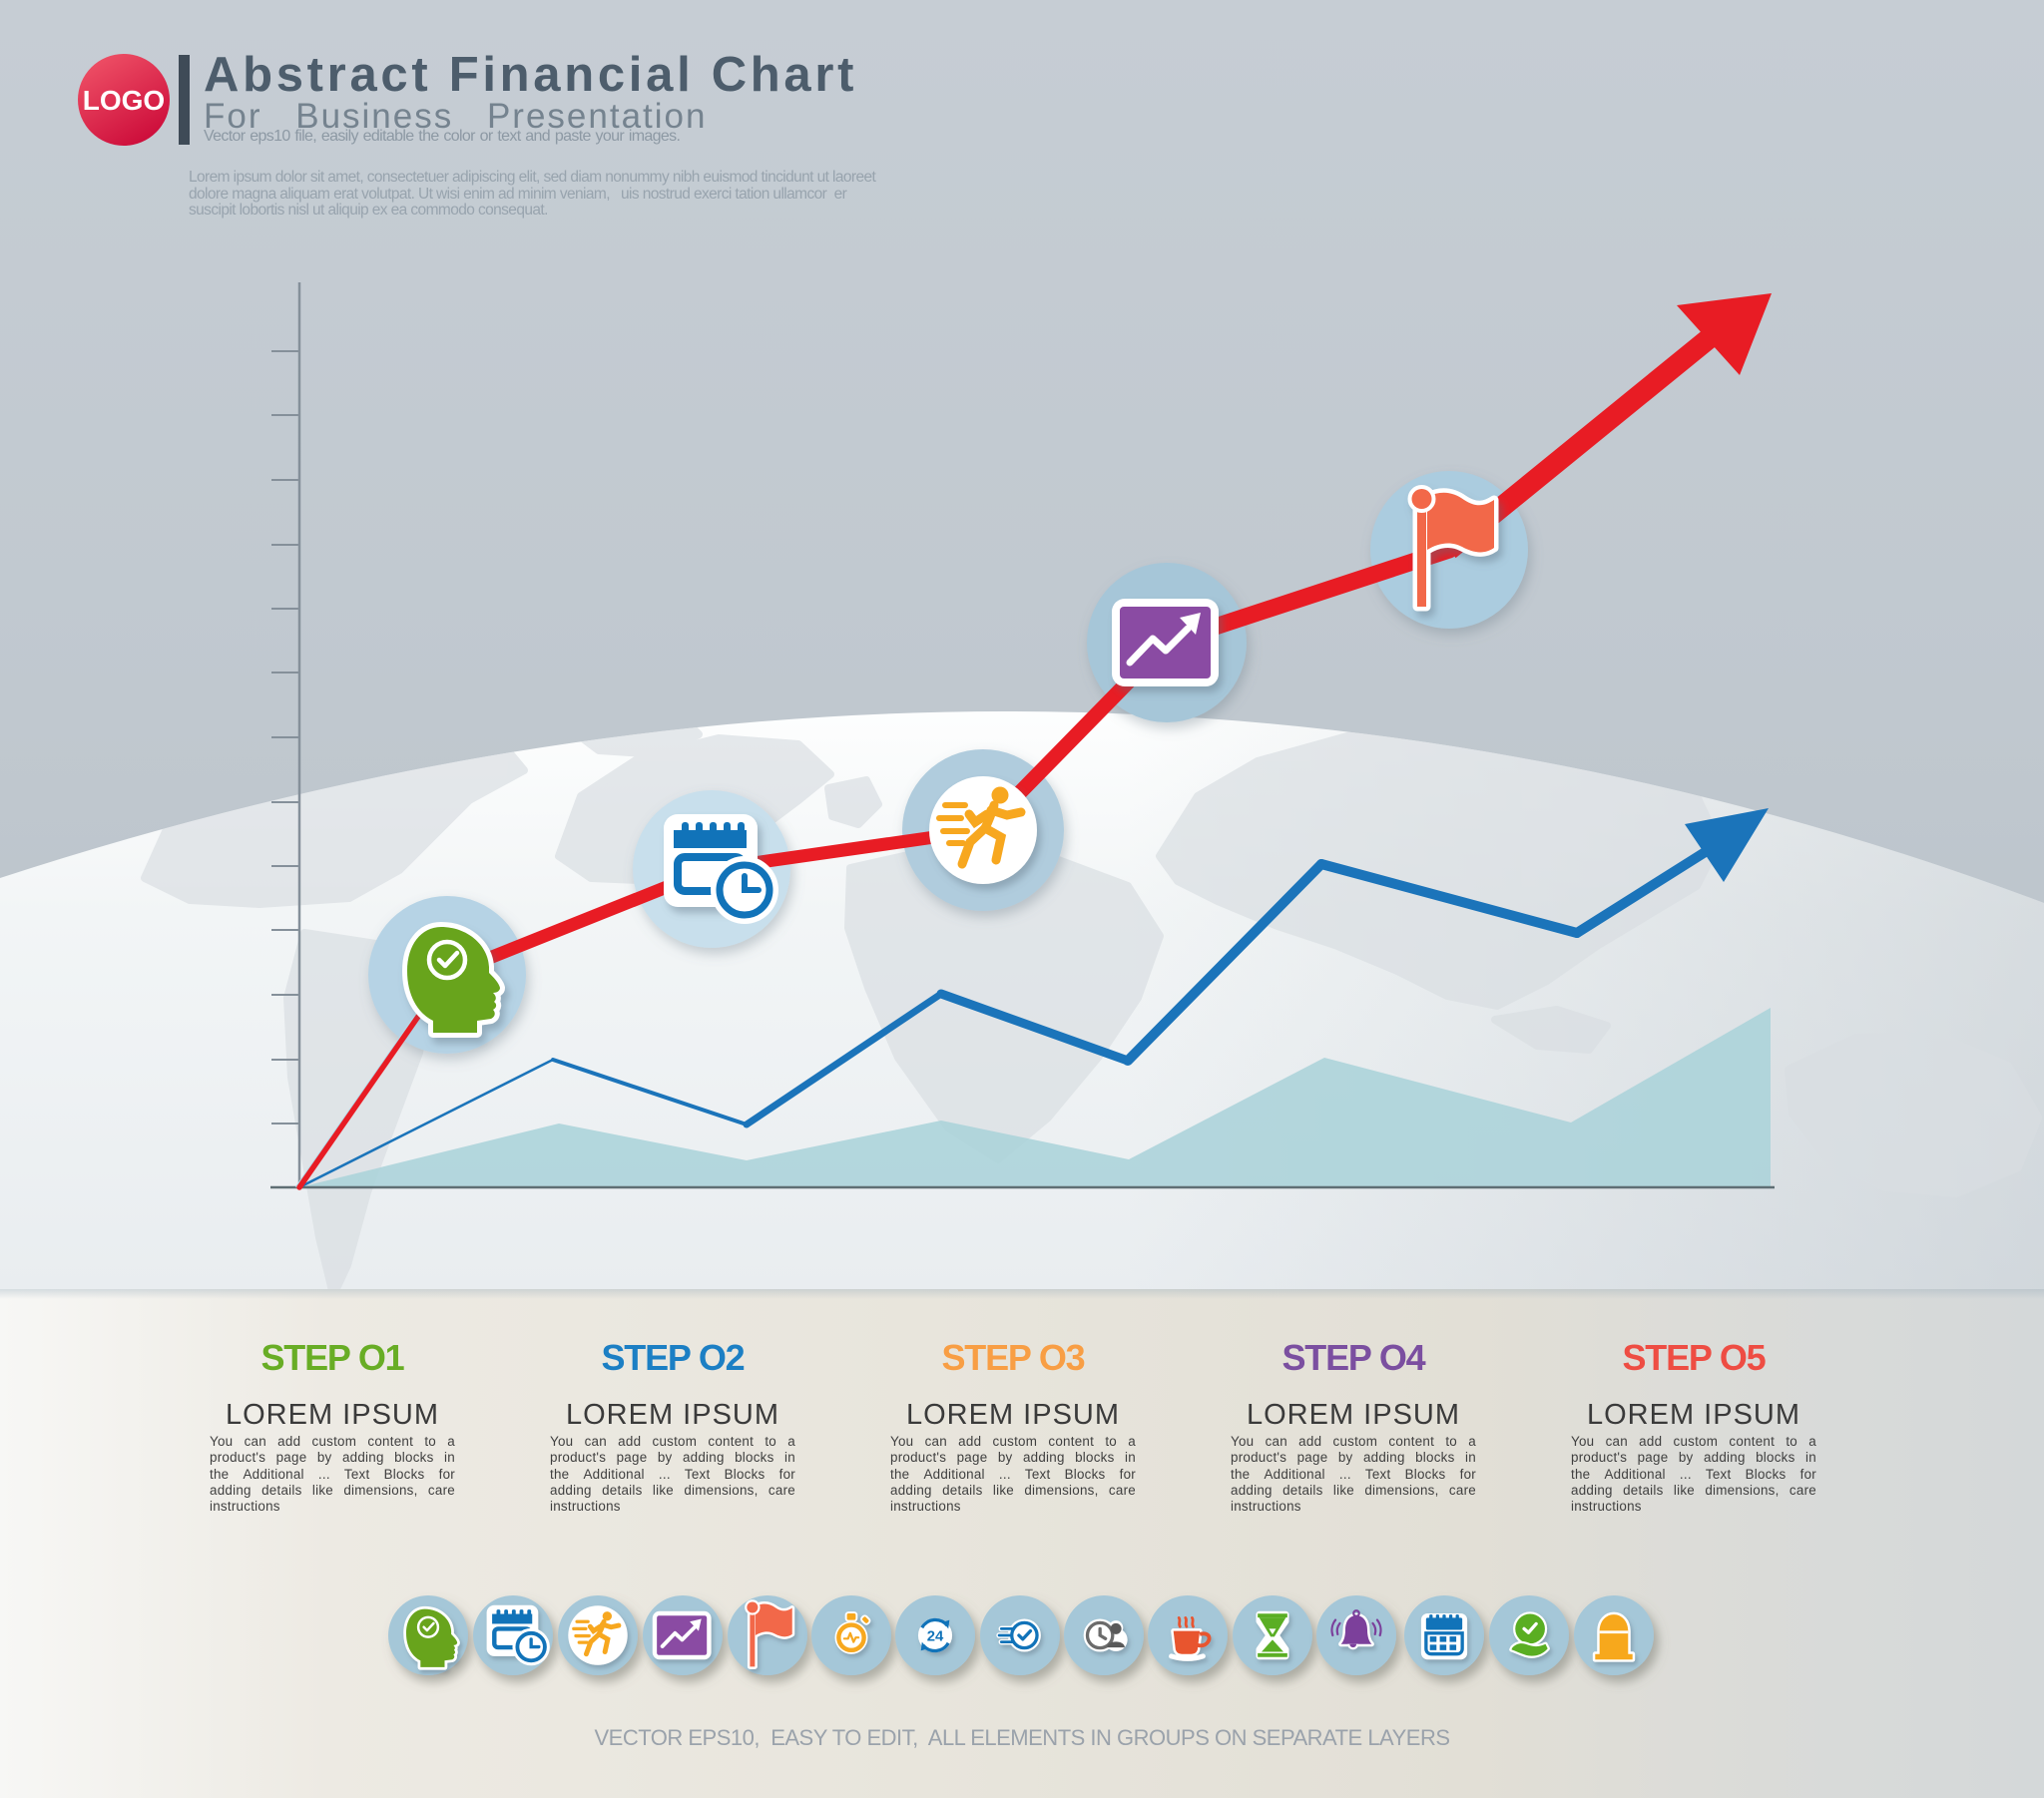  Describe the element at coordinates (124, 101) in the screenshot. I see `svg-text: LOGO` at that location.